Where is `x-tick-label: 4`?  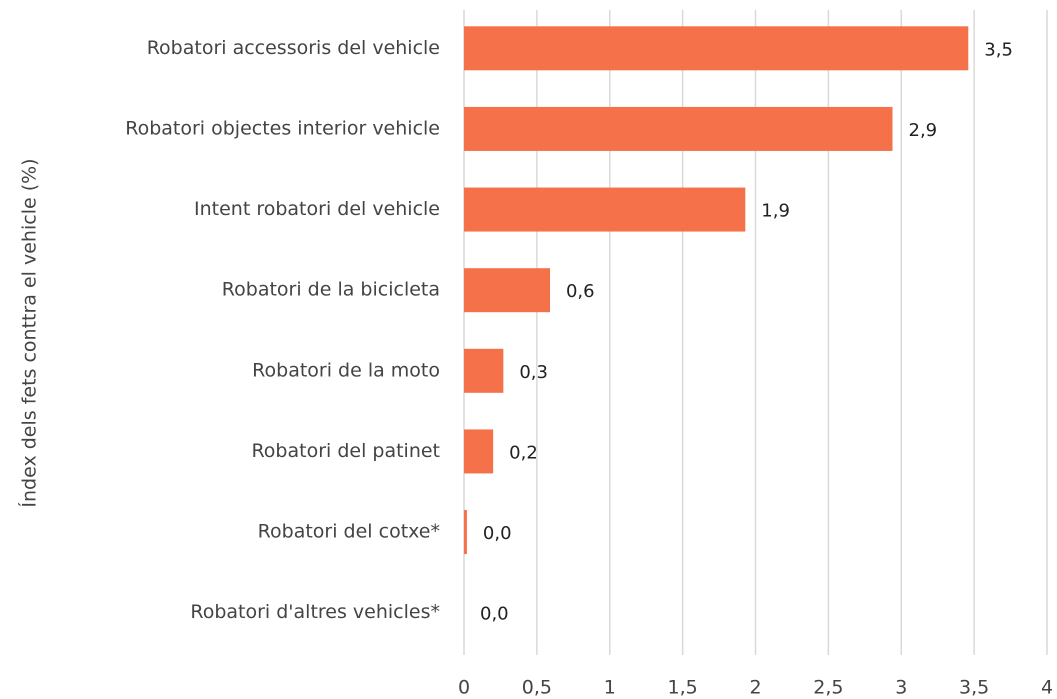 x-tick-label: 4 is located at coordinates (1047, 688).